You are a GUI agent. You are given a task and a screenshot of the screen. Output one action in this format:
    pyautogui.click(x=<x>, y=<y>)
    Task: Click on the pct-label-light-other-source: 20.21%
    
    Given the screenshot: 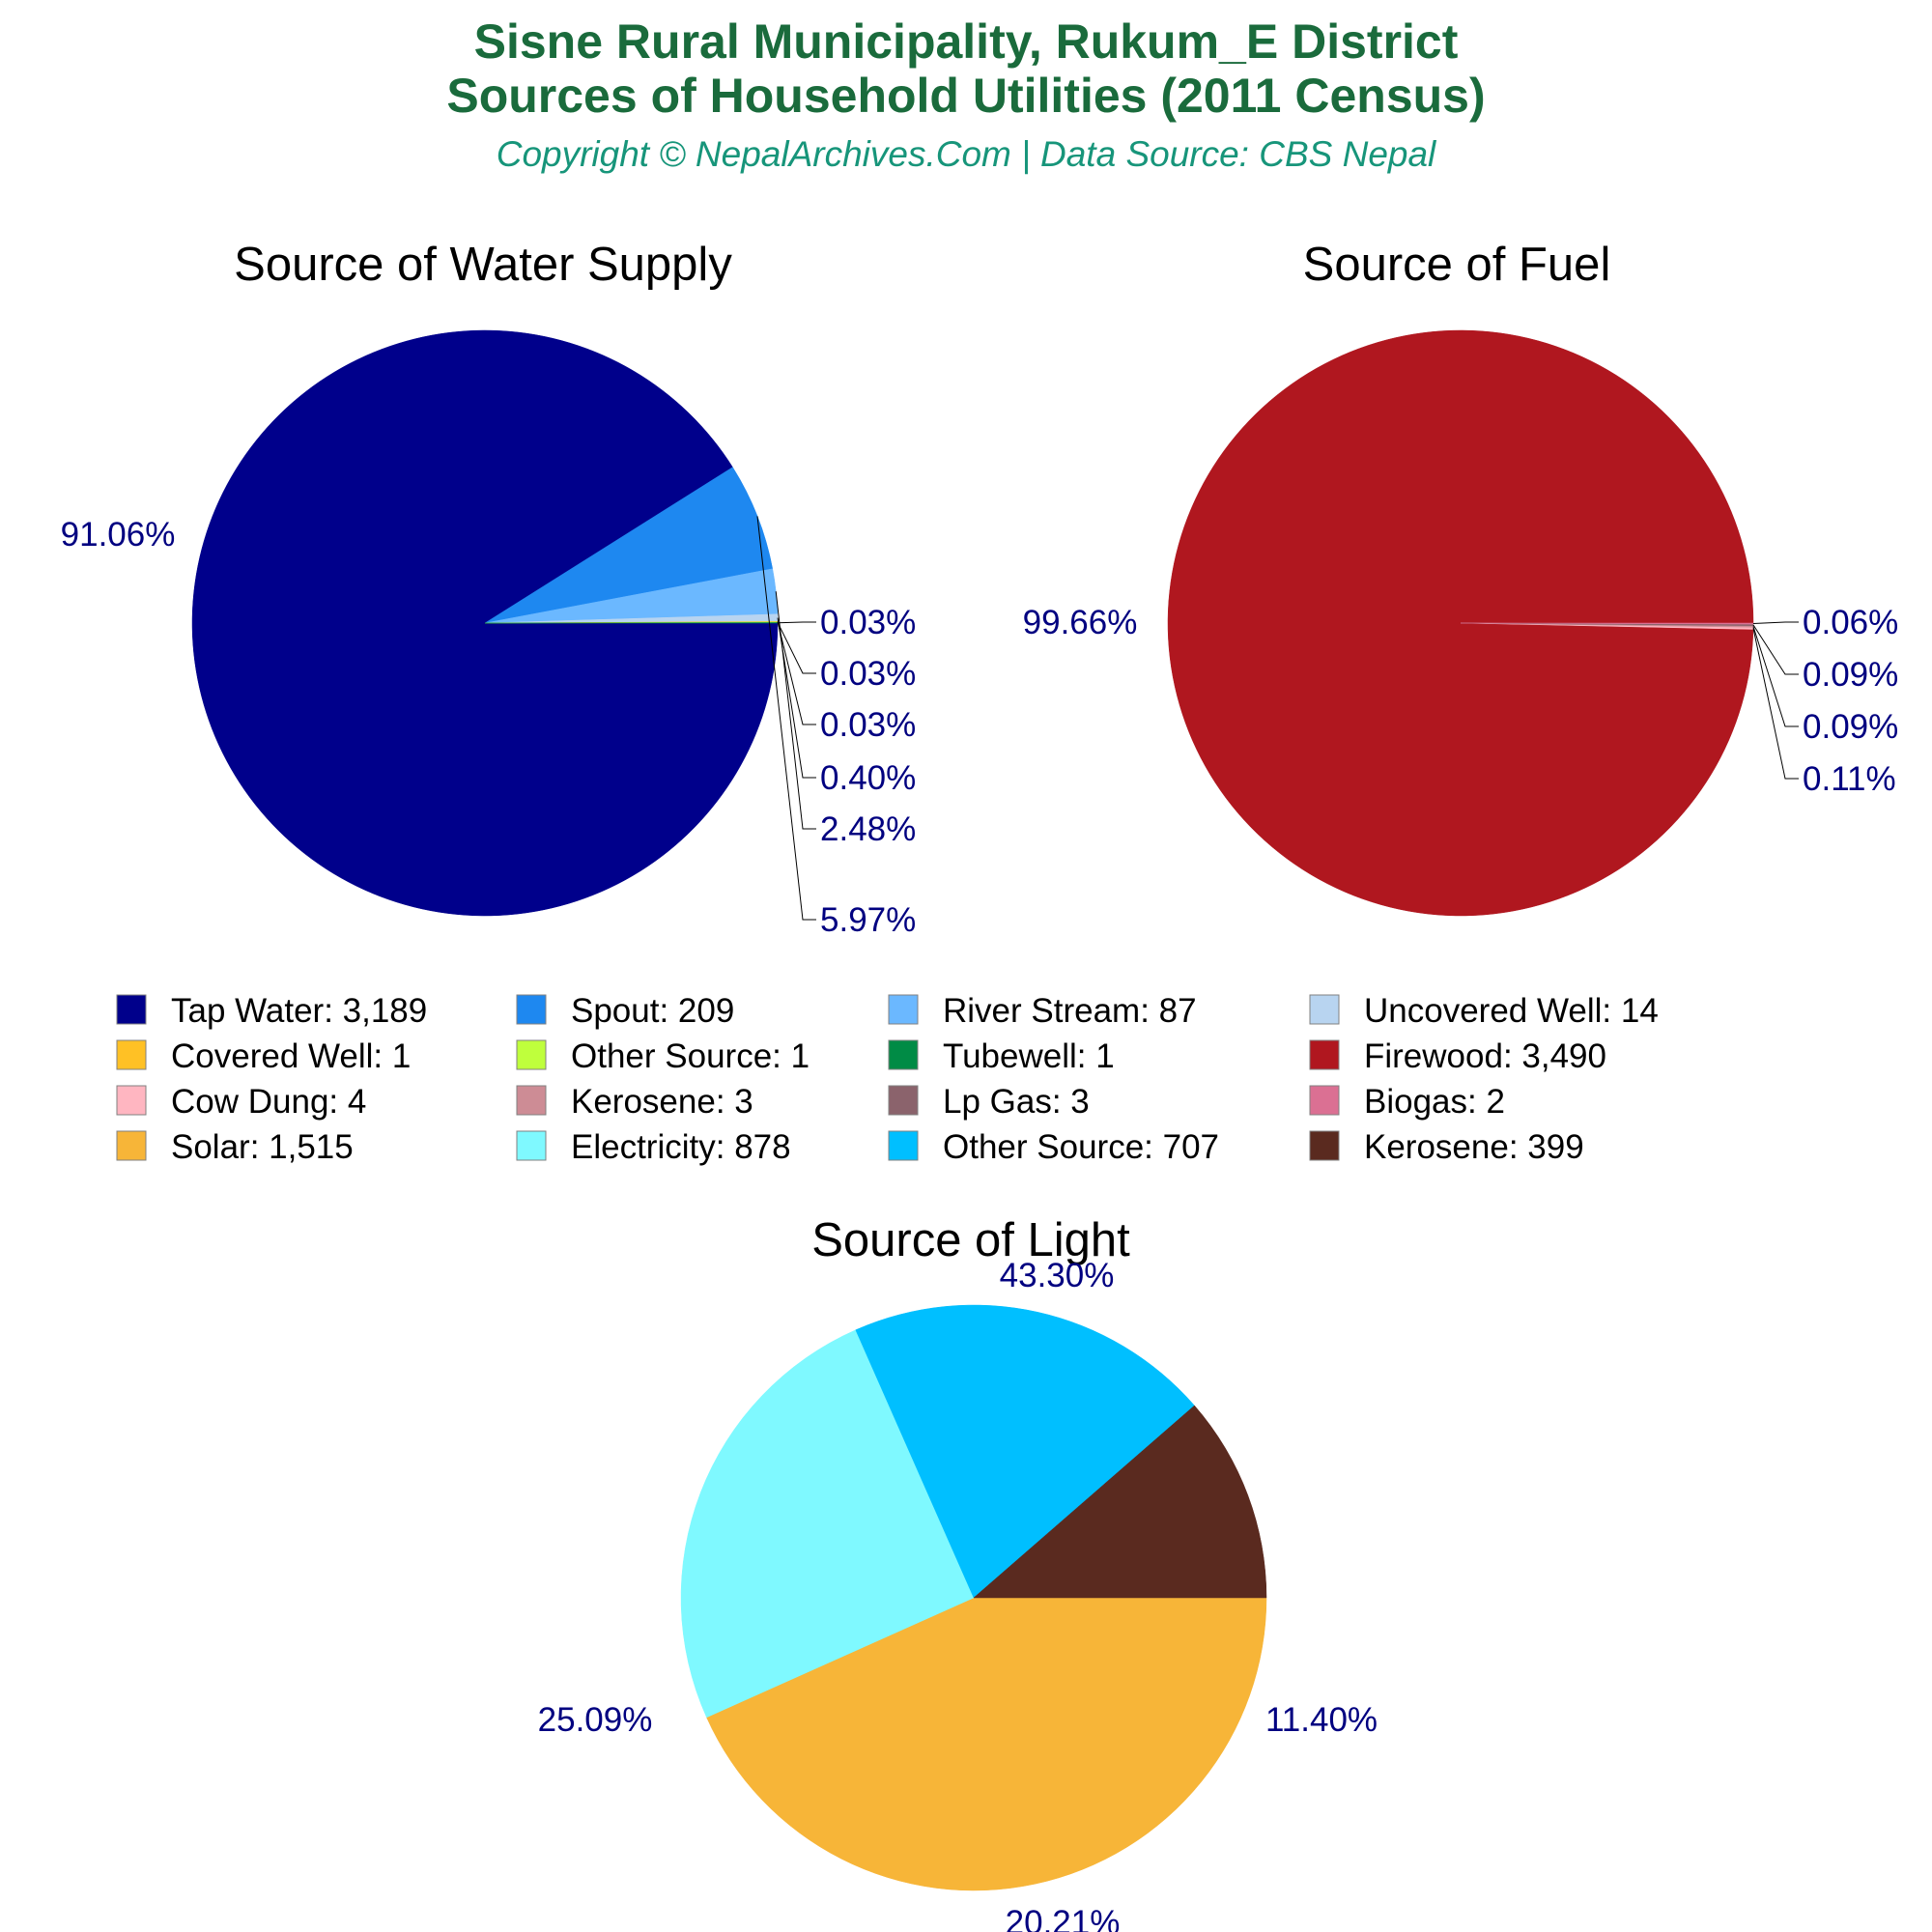 What is the action you would take?
    pyautogui.click(x=1063, y=1918)
    